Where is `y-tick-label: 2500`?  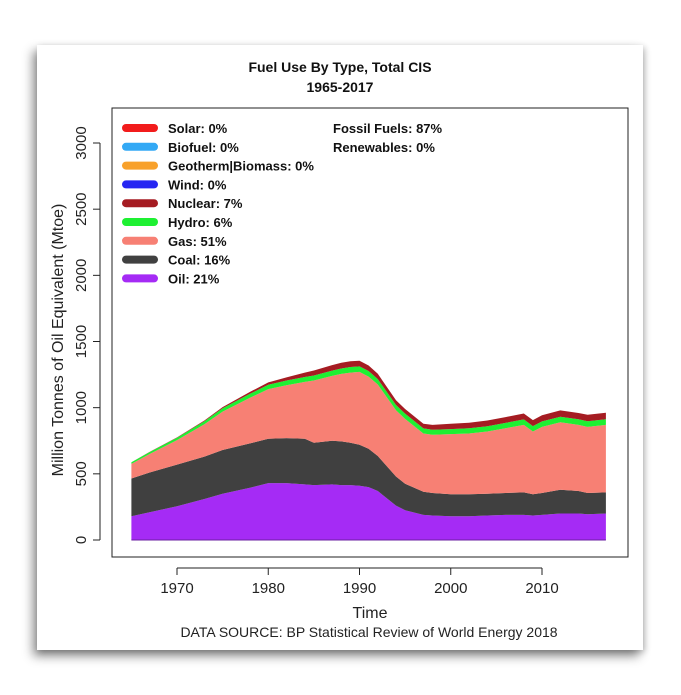 y-tick-label: 2500 is located at coordinates (81, 208).